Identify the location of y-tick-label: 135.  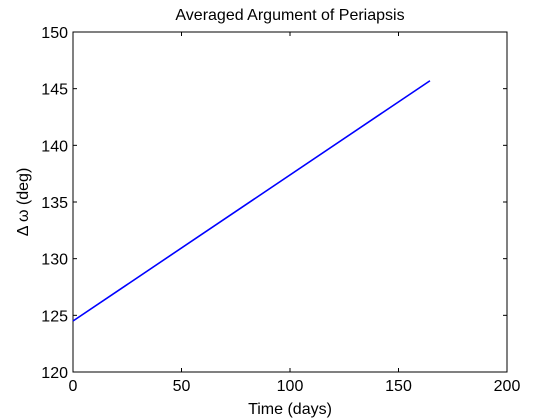
(54, 203).